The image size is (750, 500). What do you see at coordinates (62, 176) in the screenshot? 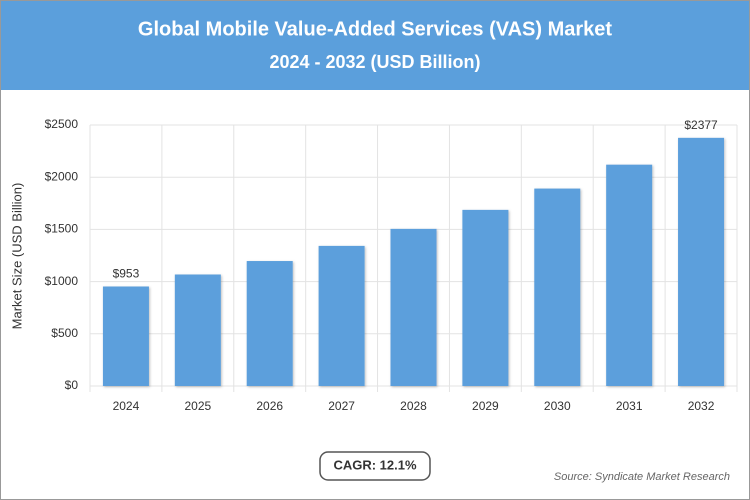
I see `y-tick-label: $2000` at bounding box center [62, 176].